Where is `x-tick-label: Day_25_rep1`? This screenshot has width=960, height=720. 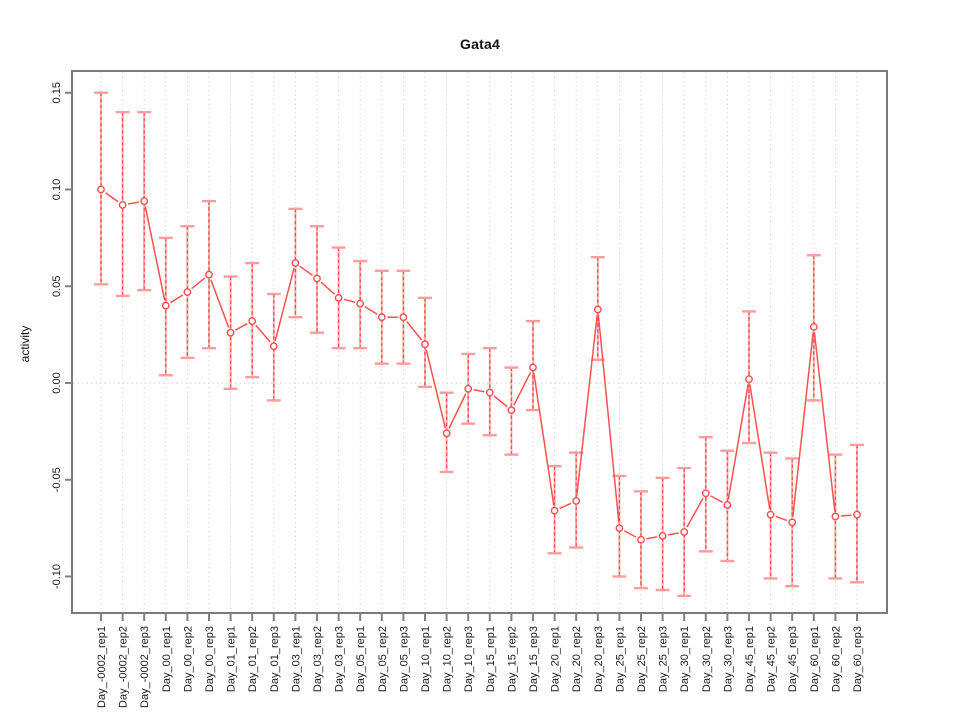
x-tick-label: Day_25_rep1 is located at coordinates (620, 659).